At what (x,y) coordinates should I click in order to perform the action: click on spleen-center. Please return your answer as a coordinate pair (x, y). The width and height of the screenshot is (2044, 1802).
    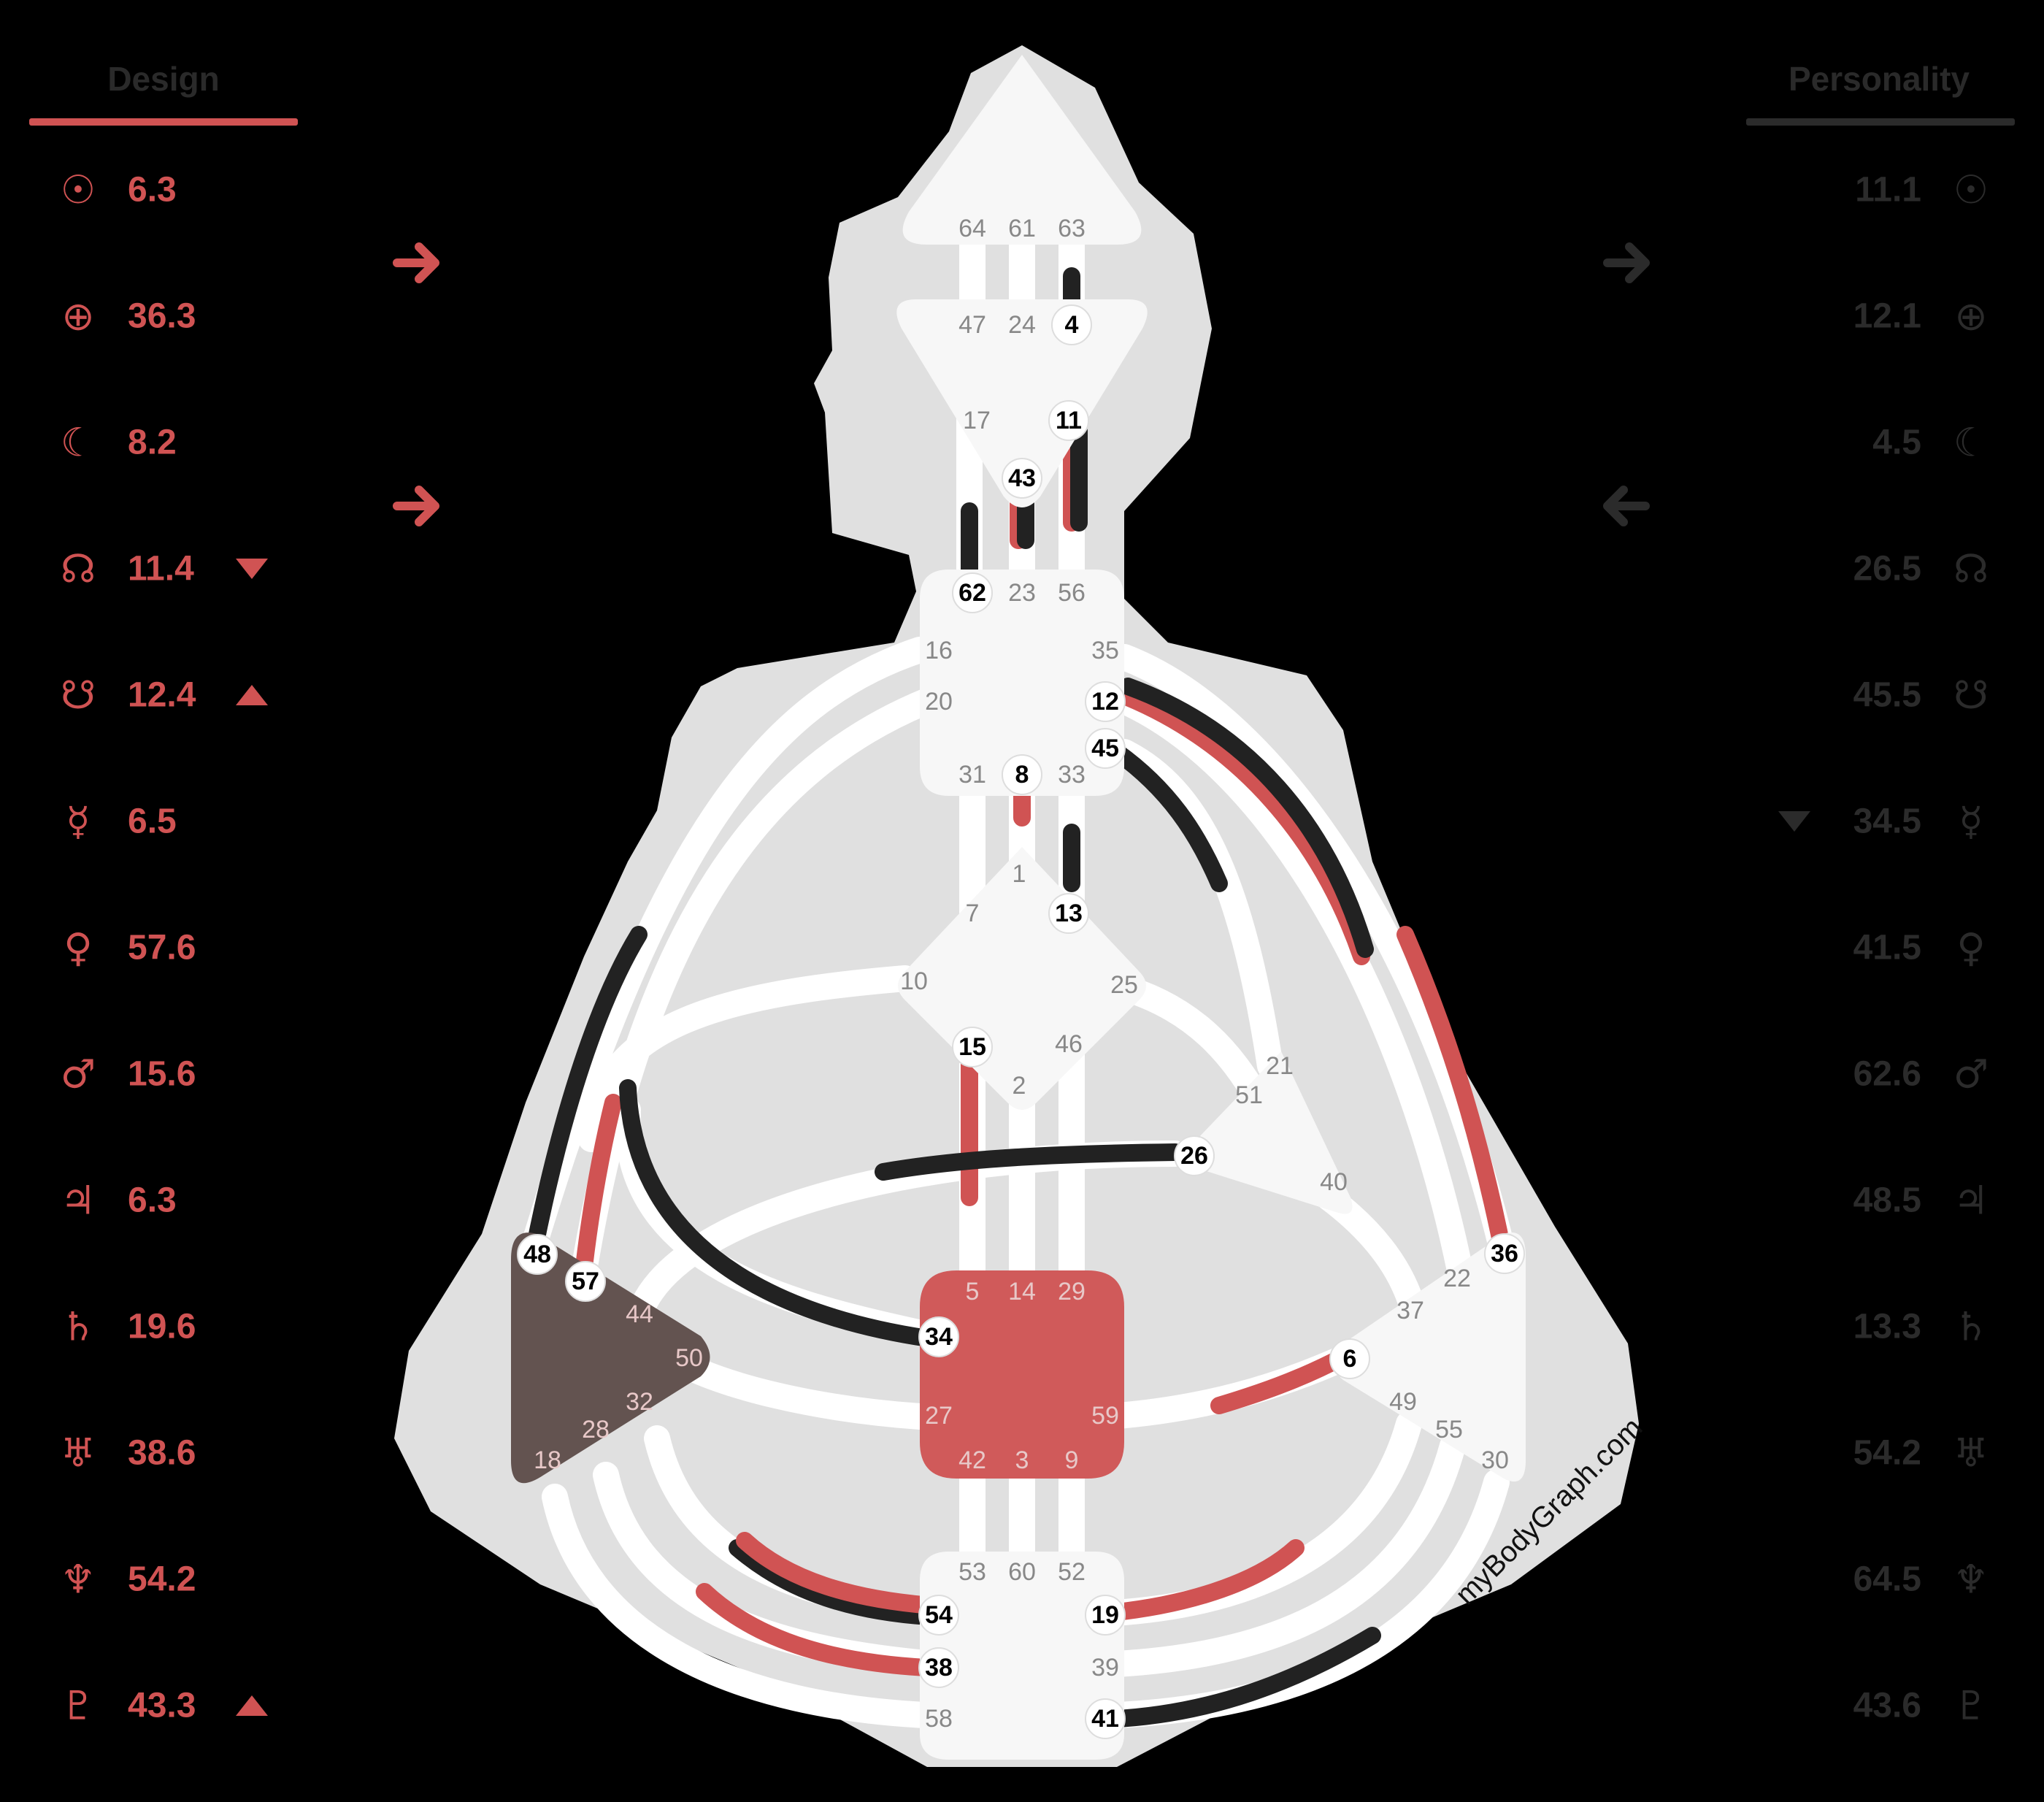
    Looking at the image, I should click on (610, 1358).